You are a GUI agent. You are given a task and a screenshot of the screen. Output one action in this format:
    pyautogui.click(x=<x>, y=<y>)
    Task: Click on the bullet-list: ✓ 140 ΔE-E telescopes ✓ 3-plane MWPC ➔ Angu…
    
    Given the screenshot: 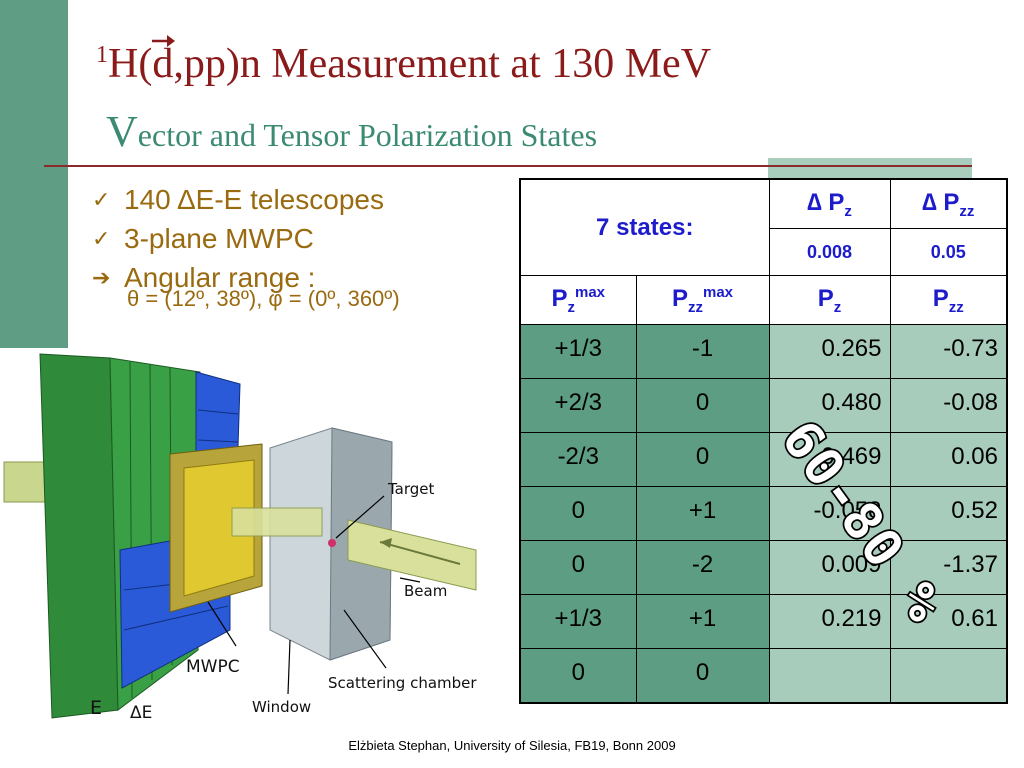 What is the action you would take?
    pyautogui.click(x=302, y=246)
    